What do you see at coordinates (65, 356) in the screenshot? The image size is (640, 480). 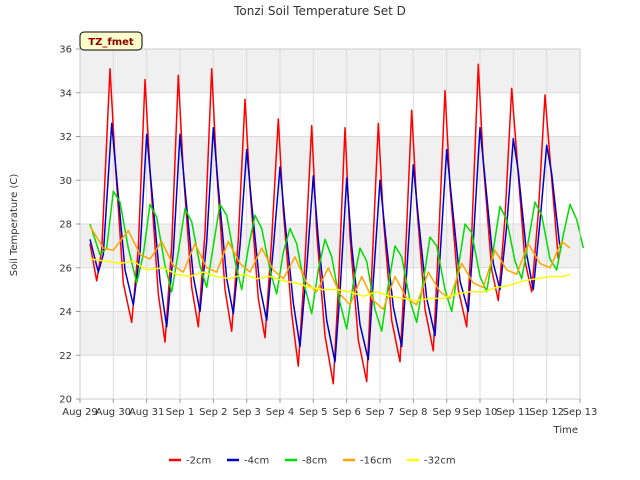 I see `y-tick-label: 22` at bounding box center [65, 356].